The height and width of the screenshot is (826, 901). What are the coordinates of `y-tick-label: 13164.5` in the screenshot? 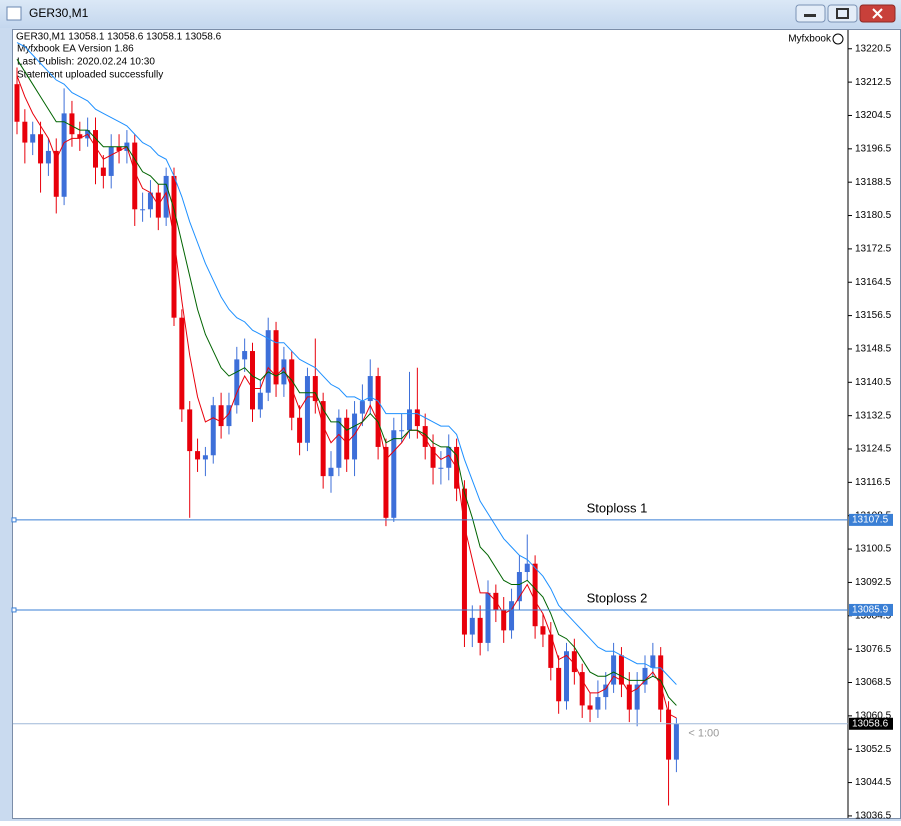 It's located at (873, 282).